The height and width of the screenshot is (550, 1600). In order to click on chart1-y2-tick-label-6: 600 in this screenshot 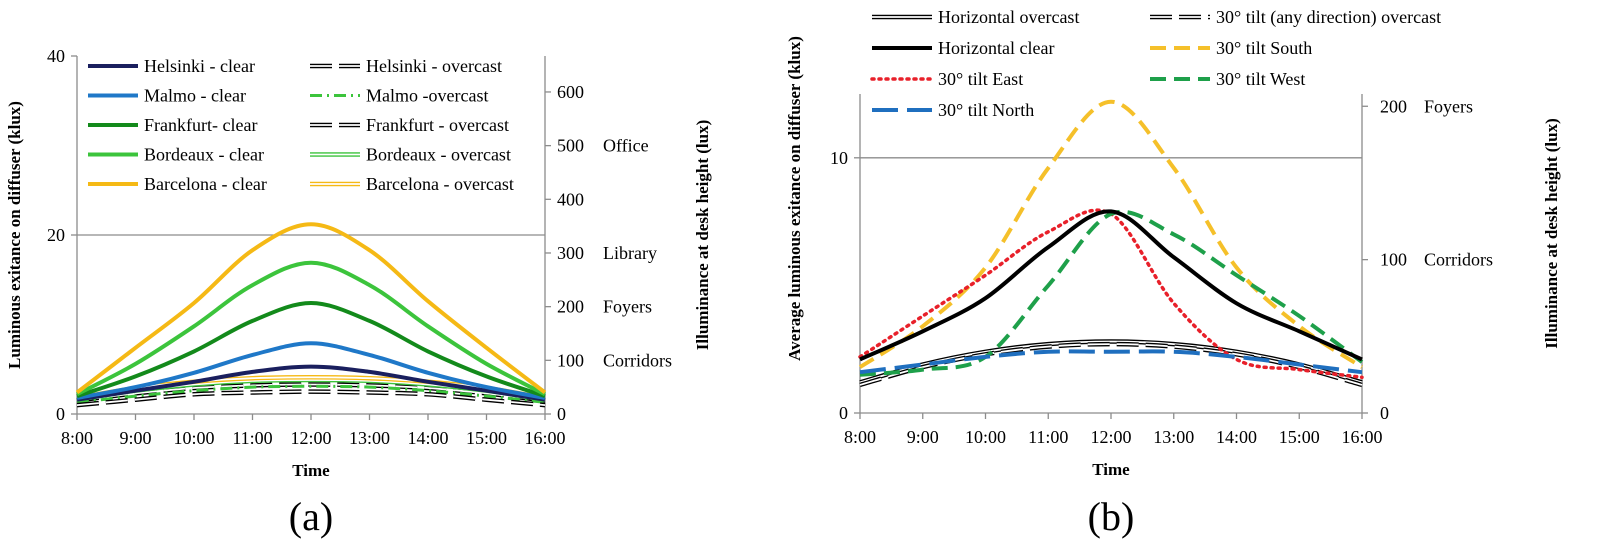, I will do `click(570, 92)`.